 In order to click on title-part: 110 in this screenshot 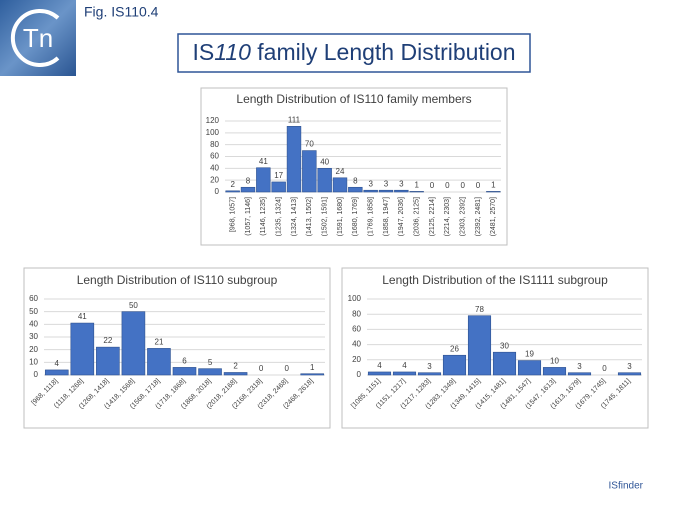, I will do `click(232, 52)`.